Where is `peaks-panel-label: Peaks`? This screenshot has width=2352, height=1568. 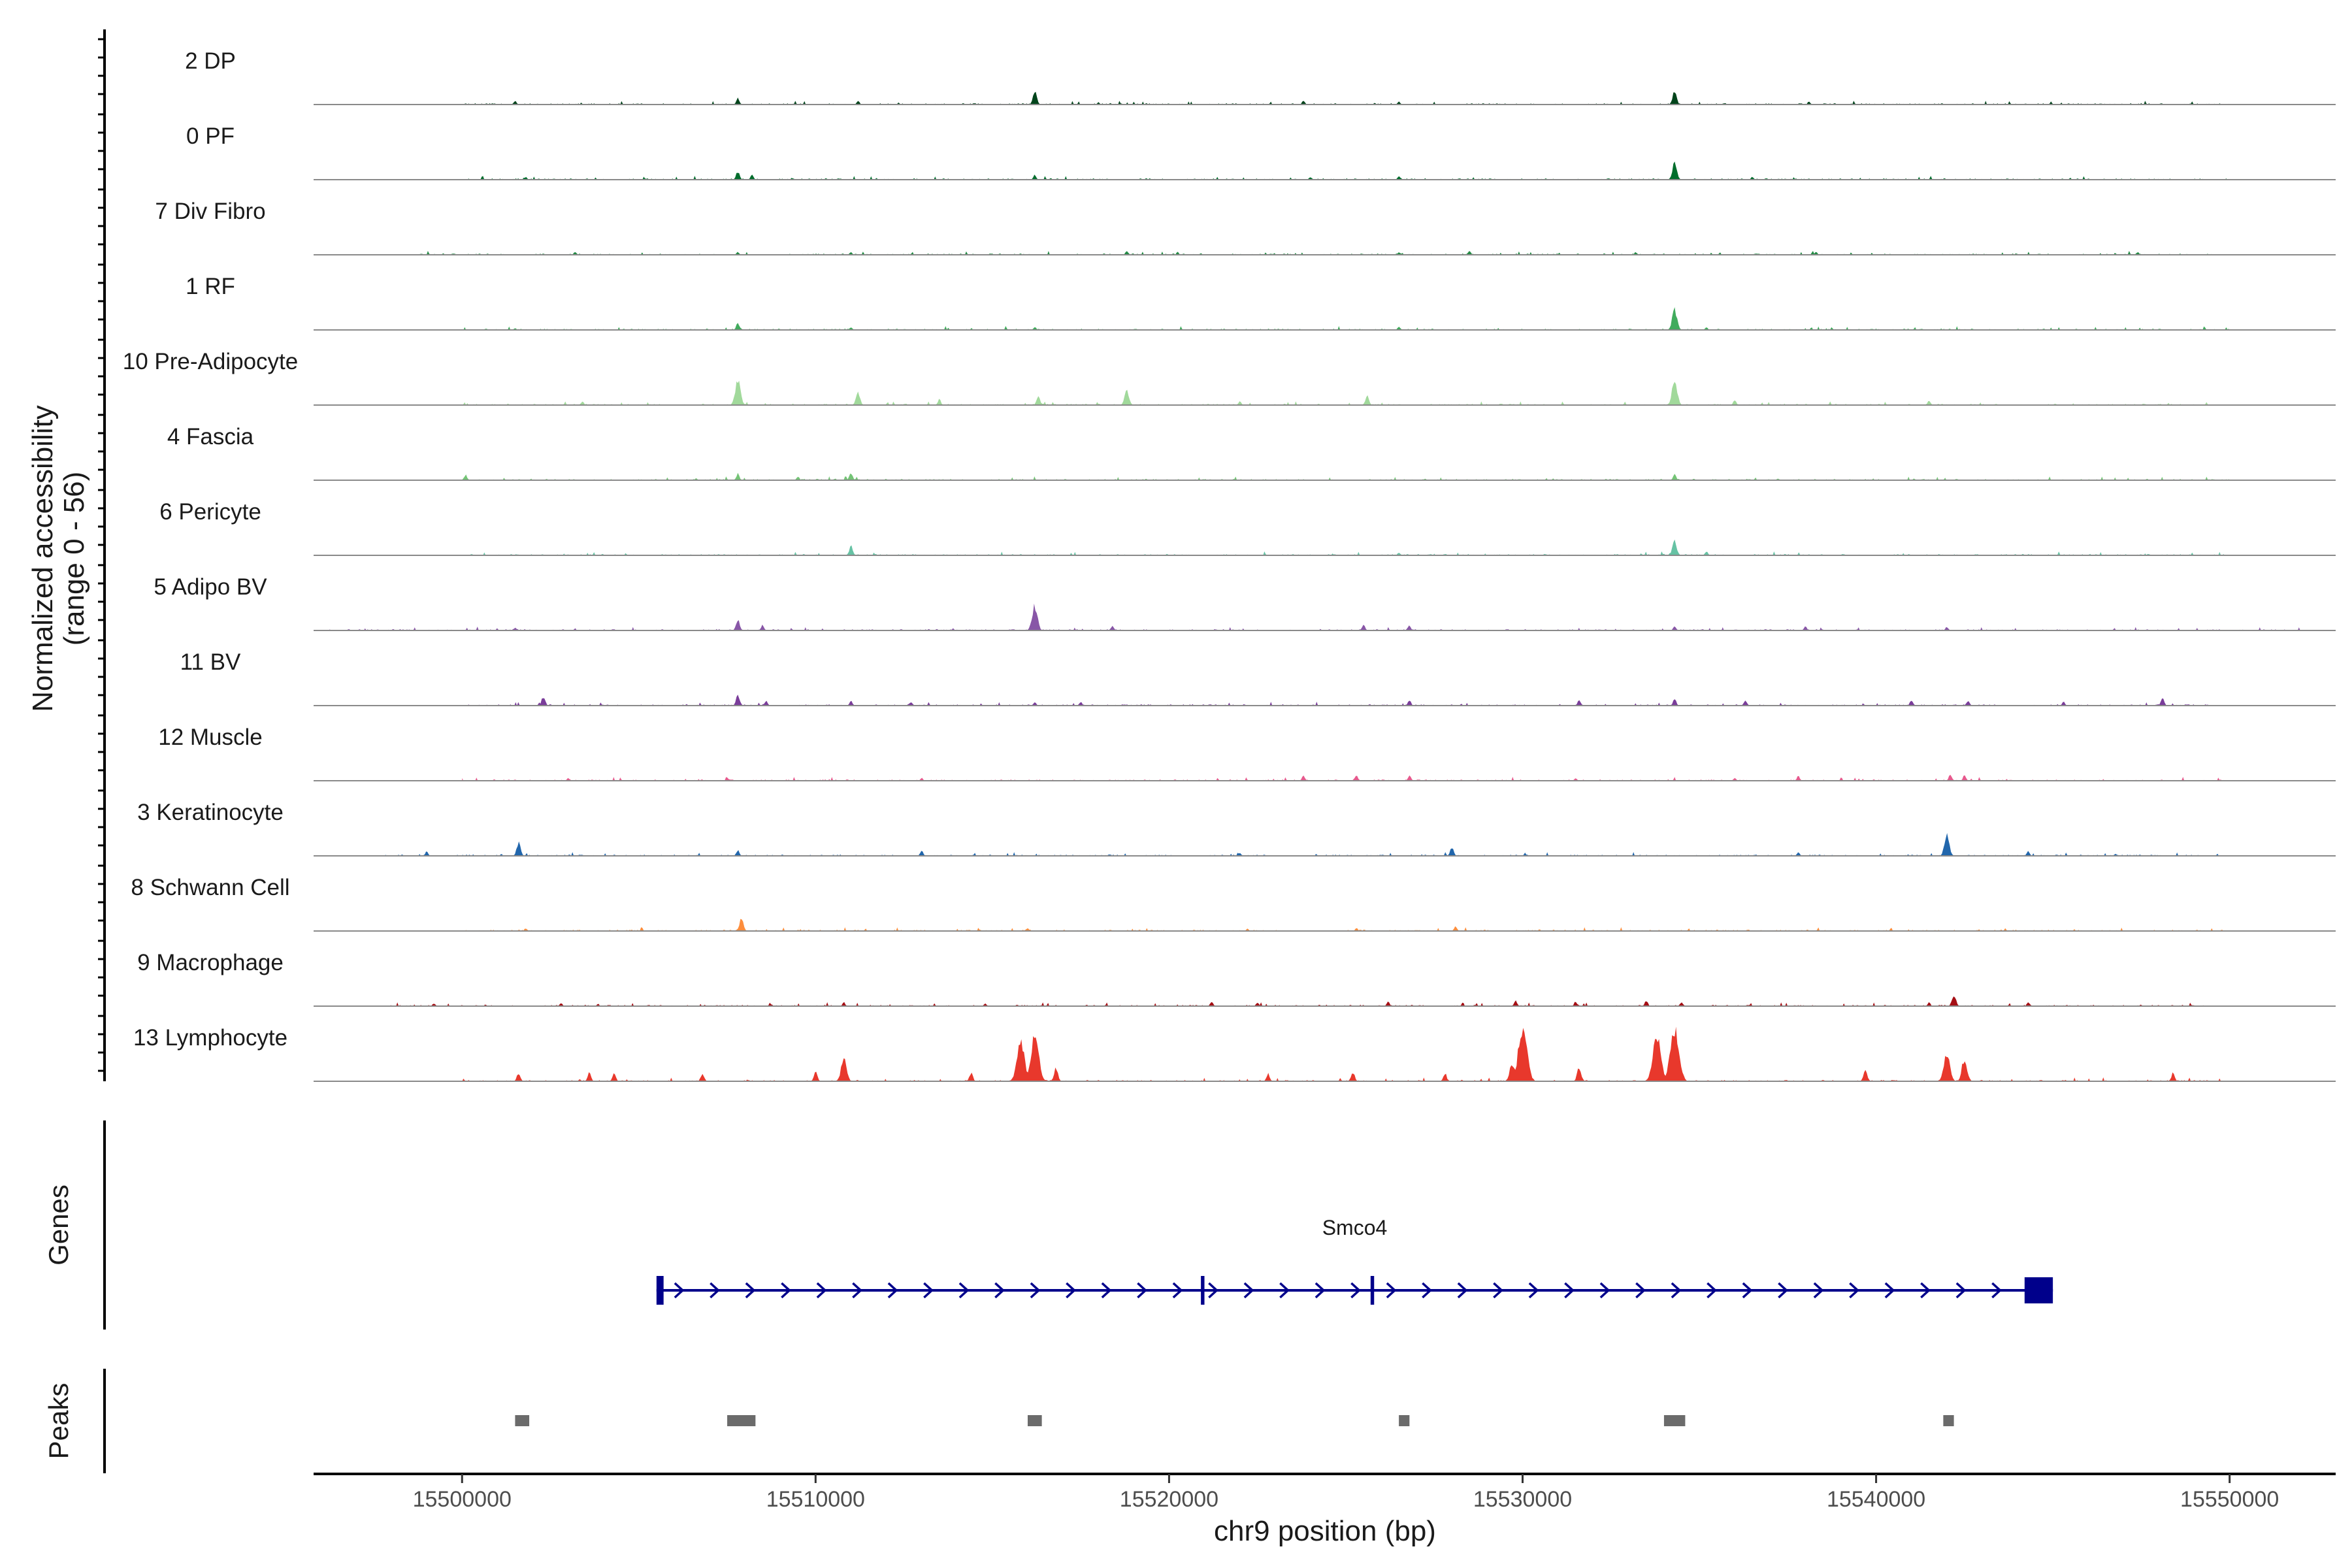
peaks-panel-label: Peaks is located at coordinates (58, 1421).